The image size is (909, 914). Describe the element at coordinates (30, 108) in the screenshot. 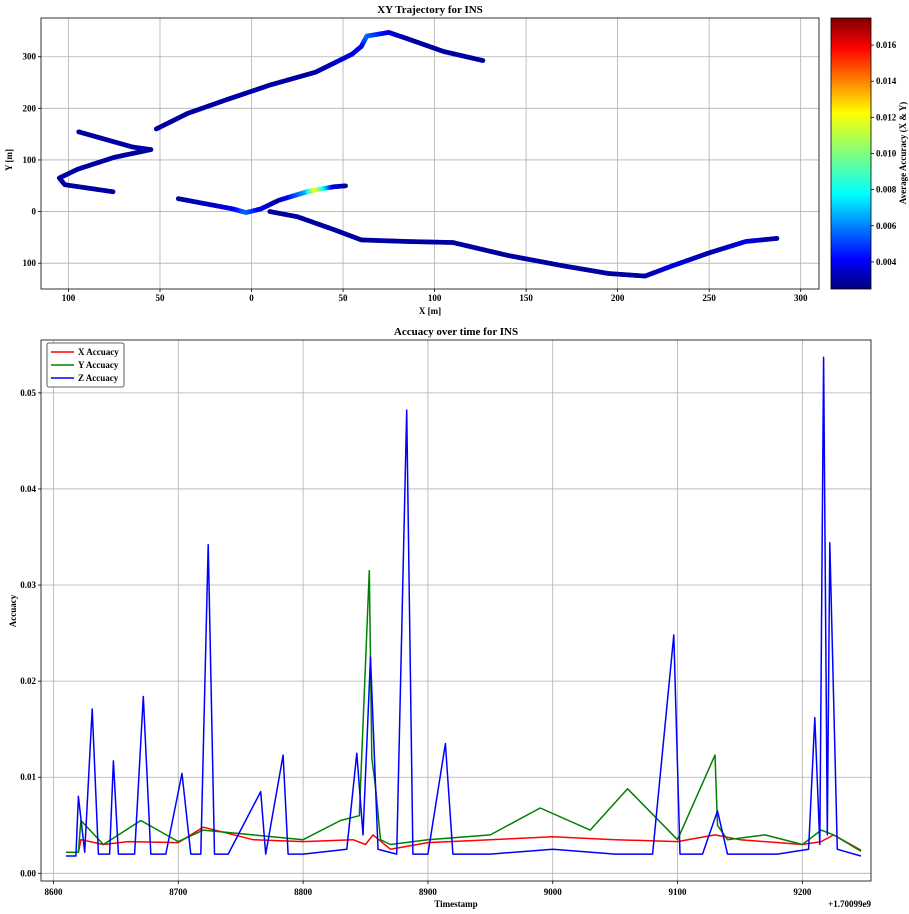

I see `xy-y-tick-label: 200` at that location.